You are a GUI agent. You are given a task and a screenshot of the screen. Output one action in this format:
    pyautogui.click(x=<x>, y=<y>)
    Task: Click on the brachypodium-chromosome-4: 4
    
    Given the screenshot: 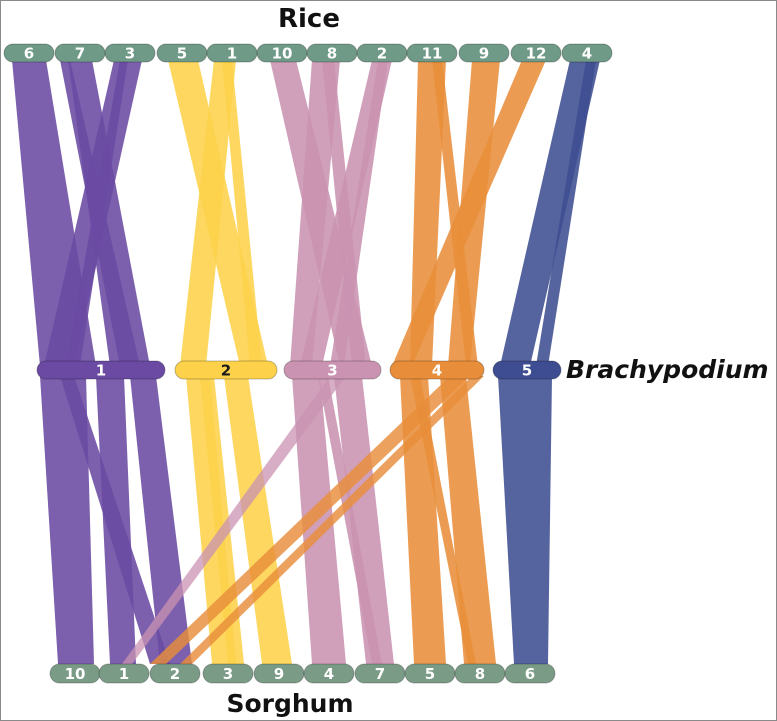 What is the action you would take?
    pyautogui.click(x=437, y=370)
    